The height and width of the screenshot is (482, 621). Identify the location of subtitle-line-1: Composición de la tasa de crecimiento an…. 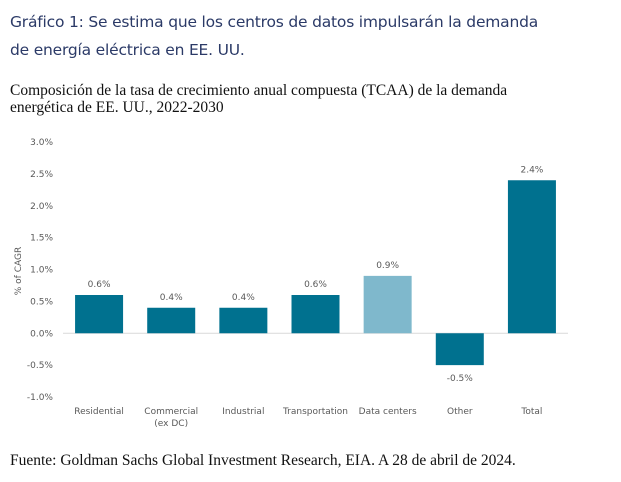
(259, 90).